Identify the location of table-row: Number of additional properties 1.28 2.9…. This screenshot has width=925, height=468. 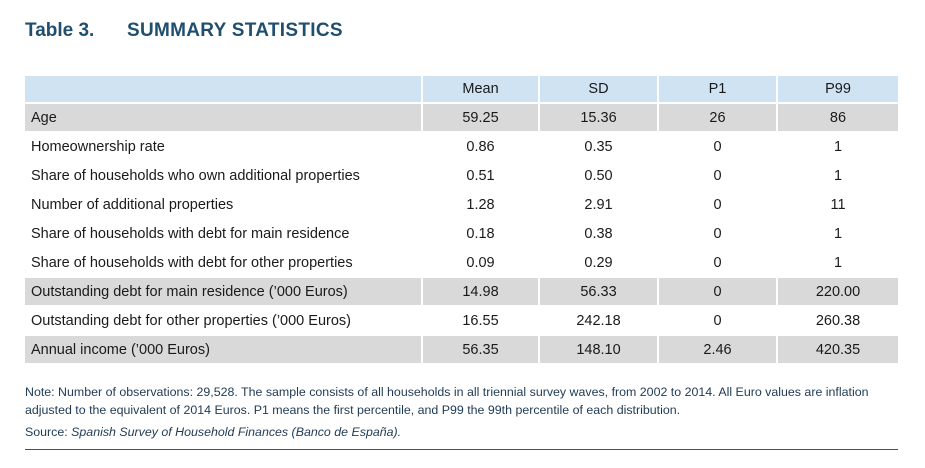
(461, 205).